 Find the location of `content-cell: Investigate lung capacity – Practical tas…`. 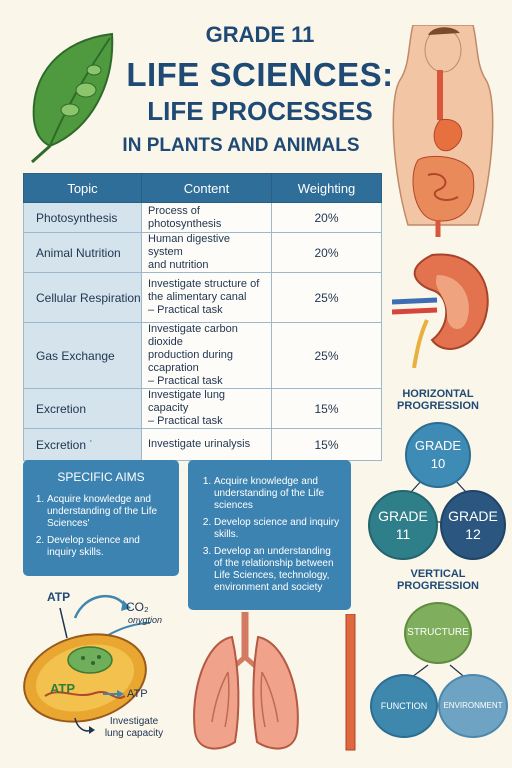

content-cell: Investigate lung capacity – Practical tas… is located at coordinates (206, 408).